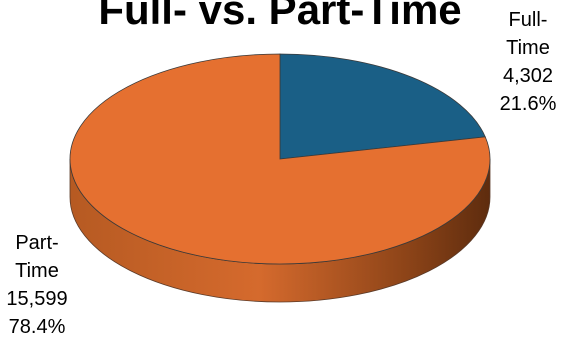 The height and width of the screenshot is (347, 567). Describe the element at coordinates (37, 243) in the screenshot. I see `data-label-part-time-line1: Part-` at that location.